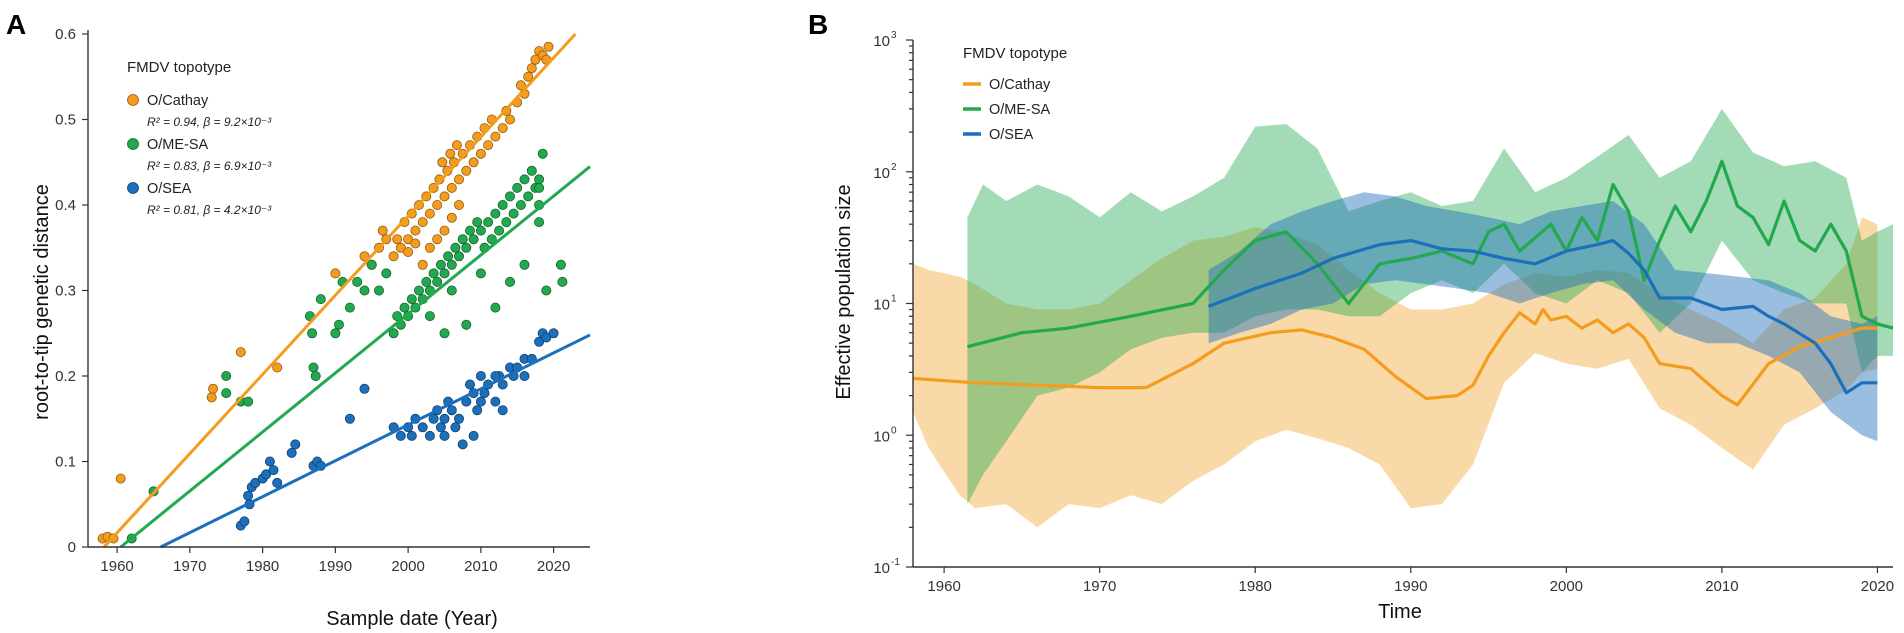  What do you see at coordinates (16, 24) in the screenshot?
I see `panel-a-letter: A` at bounding box center [16, 24].